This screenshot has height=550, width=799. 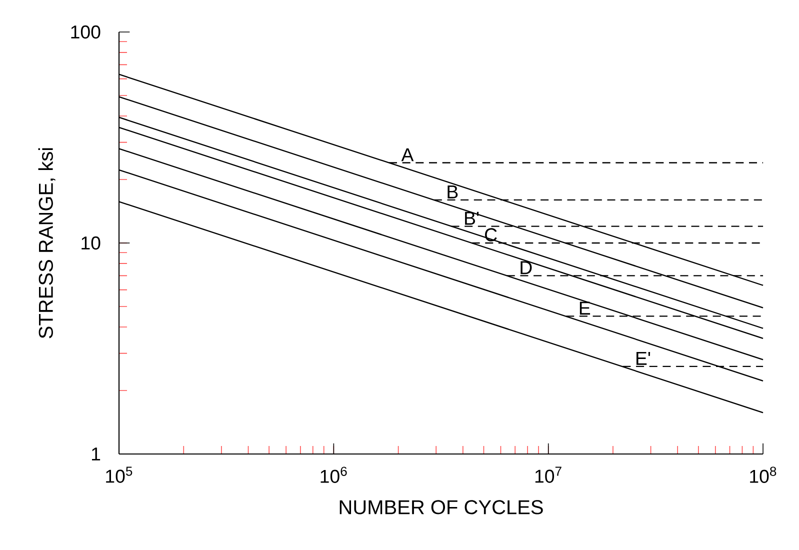 I want to click on annotation: D, so click(x=526, y=267).